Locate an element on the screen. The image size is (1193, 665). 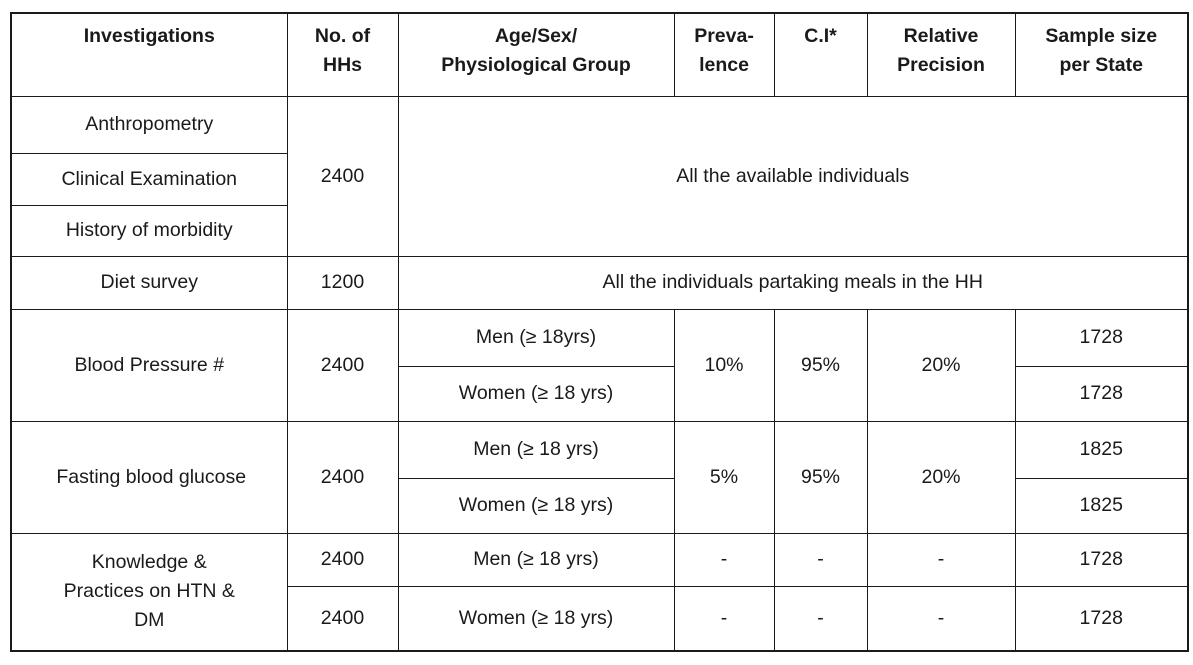
col-header-no-of-hhs: No. of HHs is located at coordinates (342, 54).